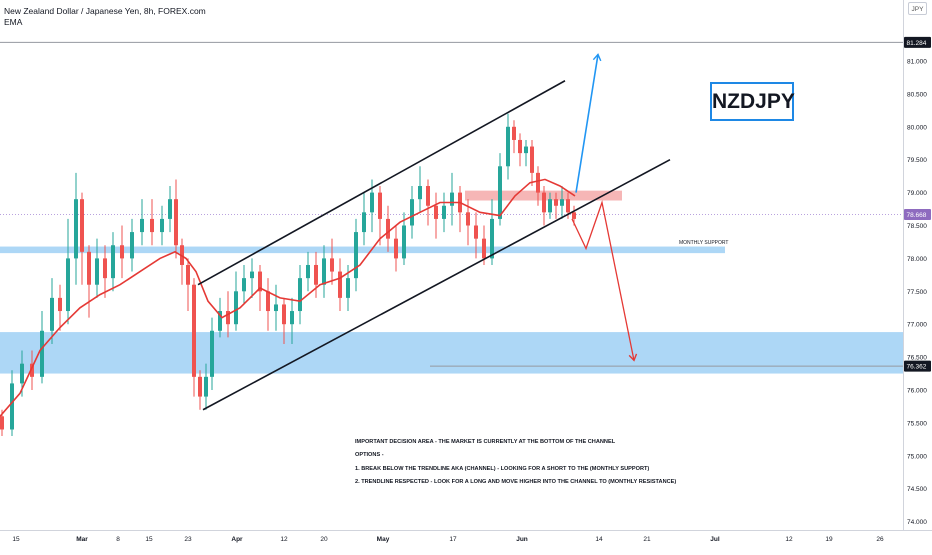 The width and height of the screenshot is (932, 555). What do you see at coordinates (917, 62) in the screenshot?
I see `y-tick-label: 81.000` at bounding box center [917, 62].